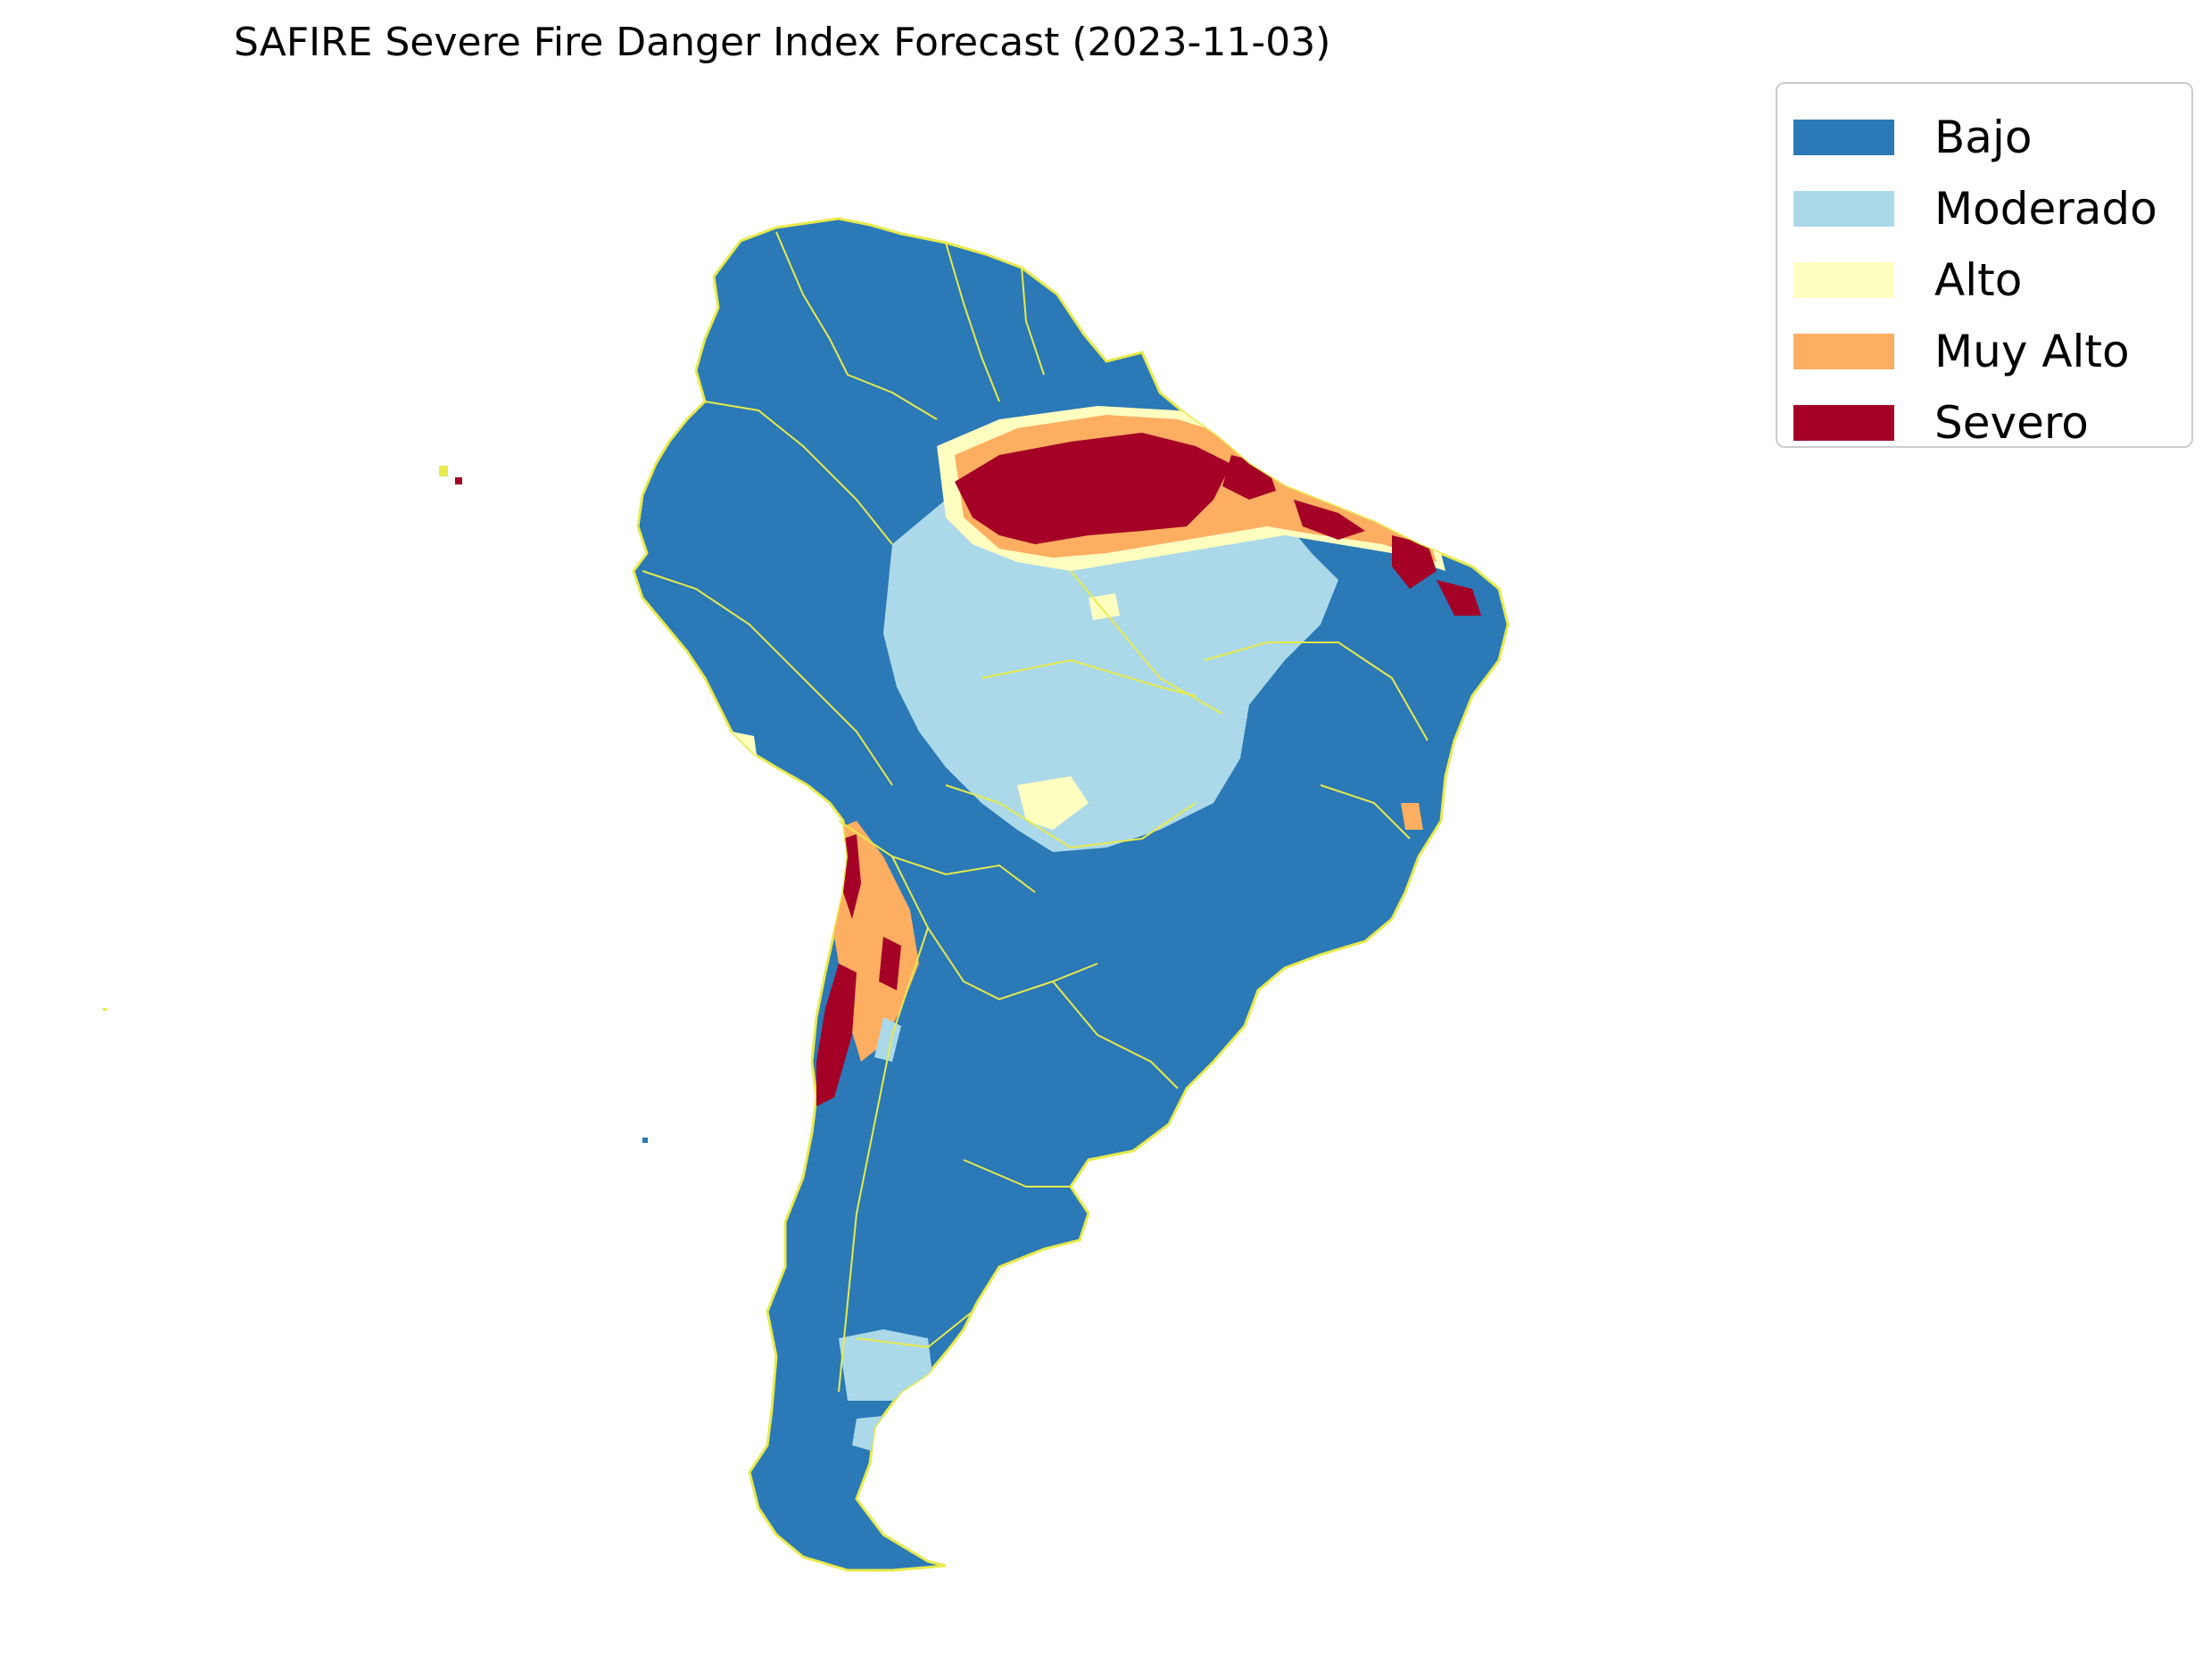 The image size is (2211, 1680). Describe the element at coordinates (1978, 280) in the screenshot. I see `legend-label: Alto` at that location.